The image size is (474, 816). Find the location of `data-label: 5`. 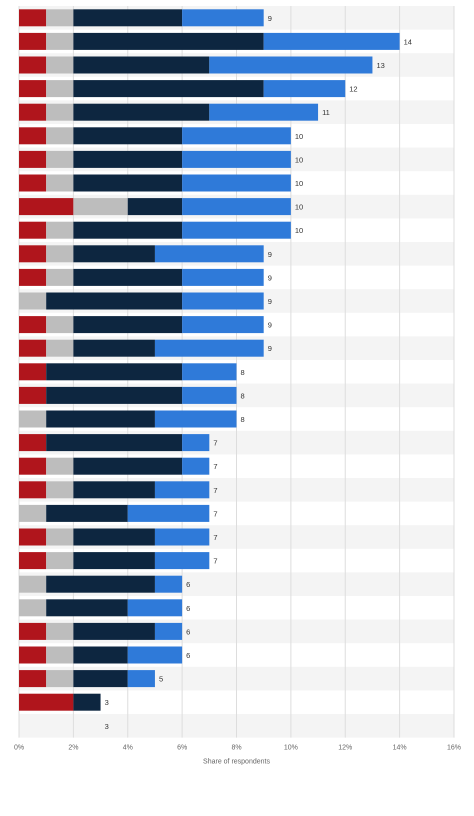

data-label: 5 is located at coordinates (161, 679).